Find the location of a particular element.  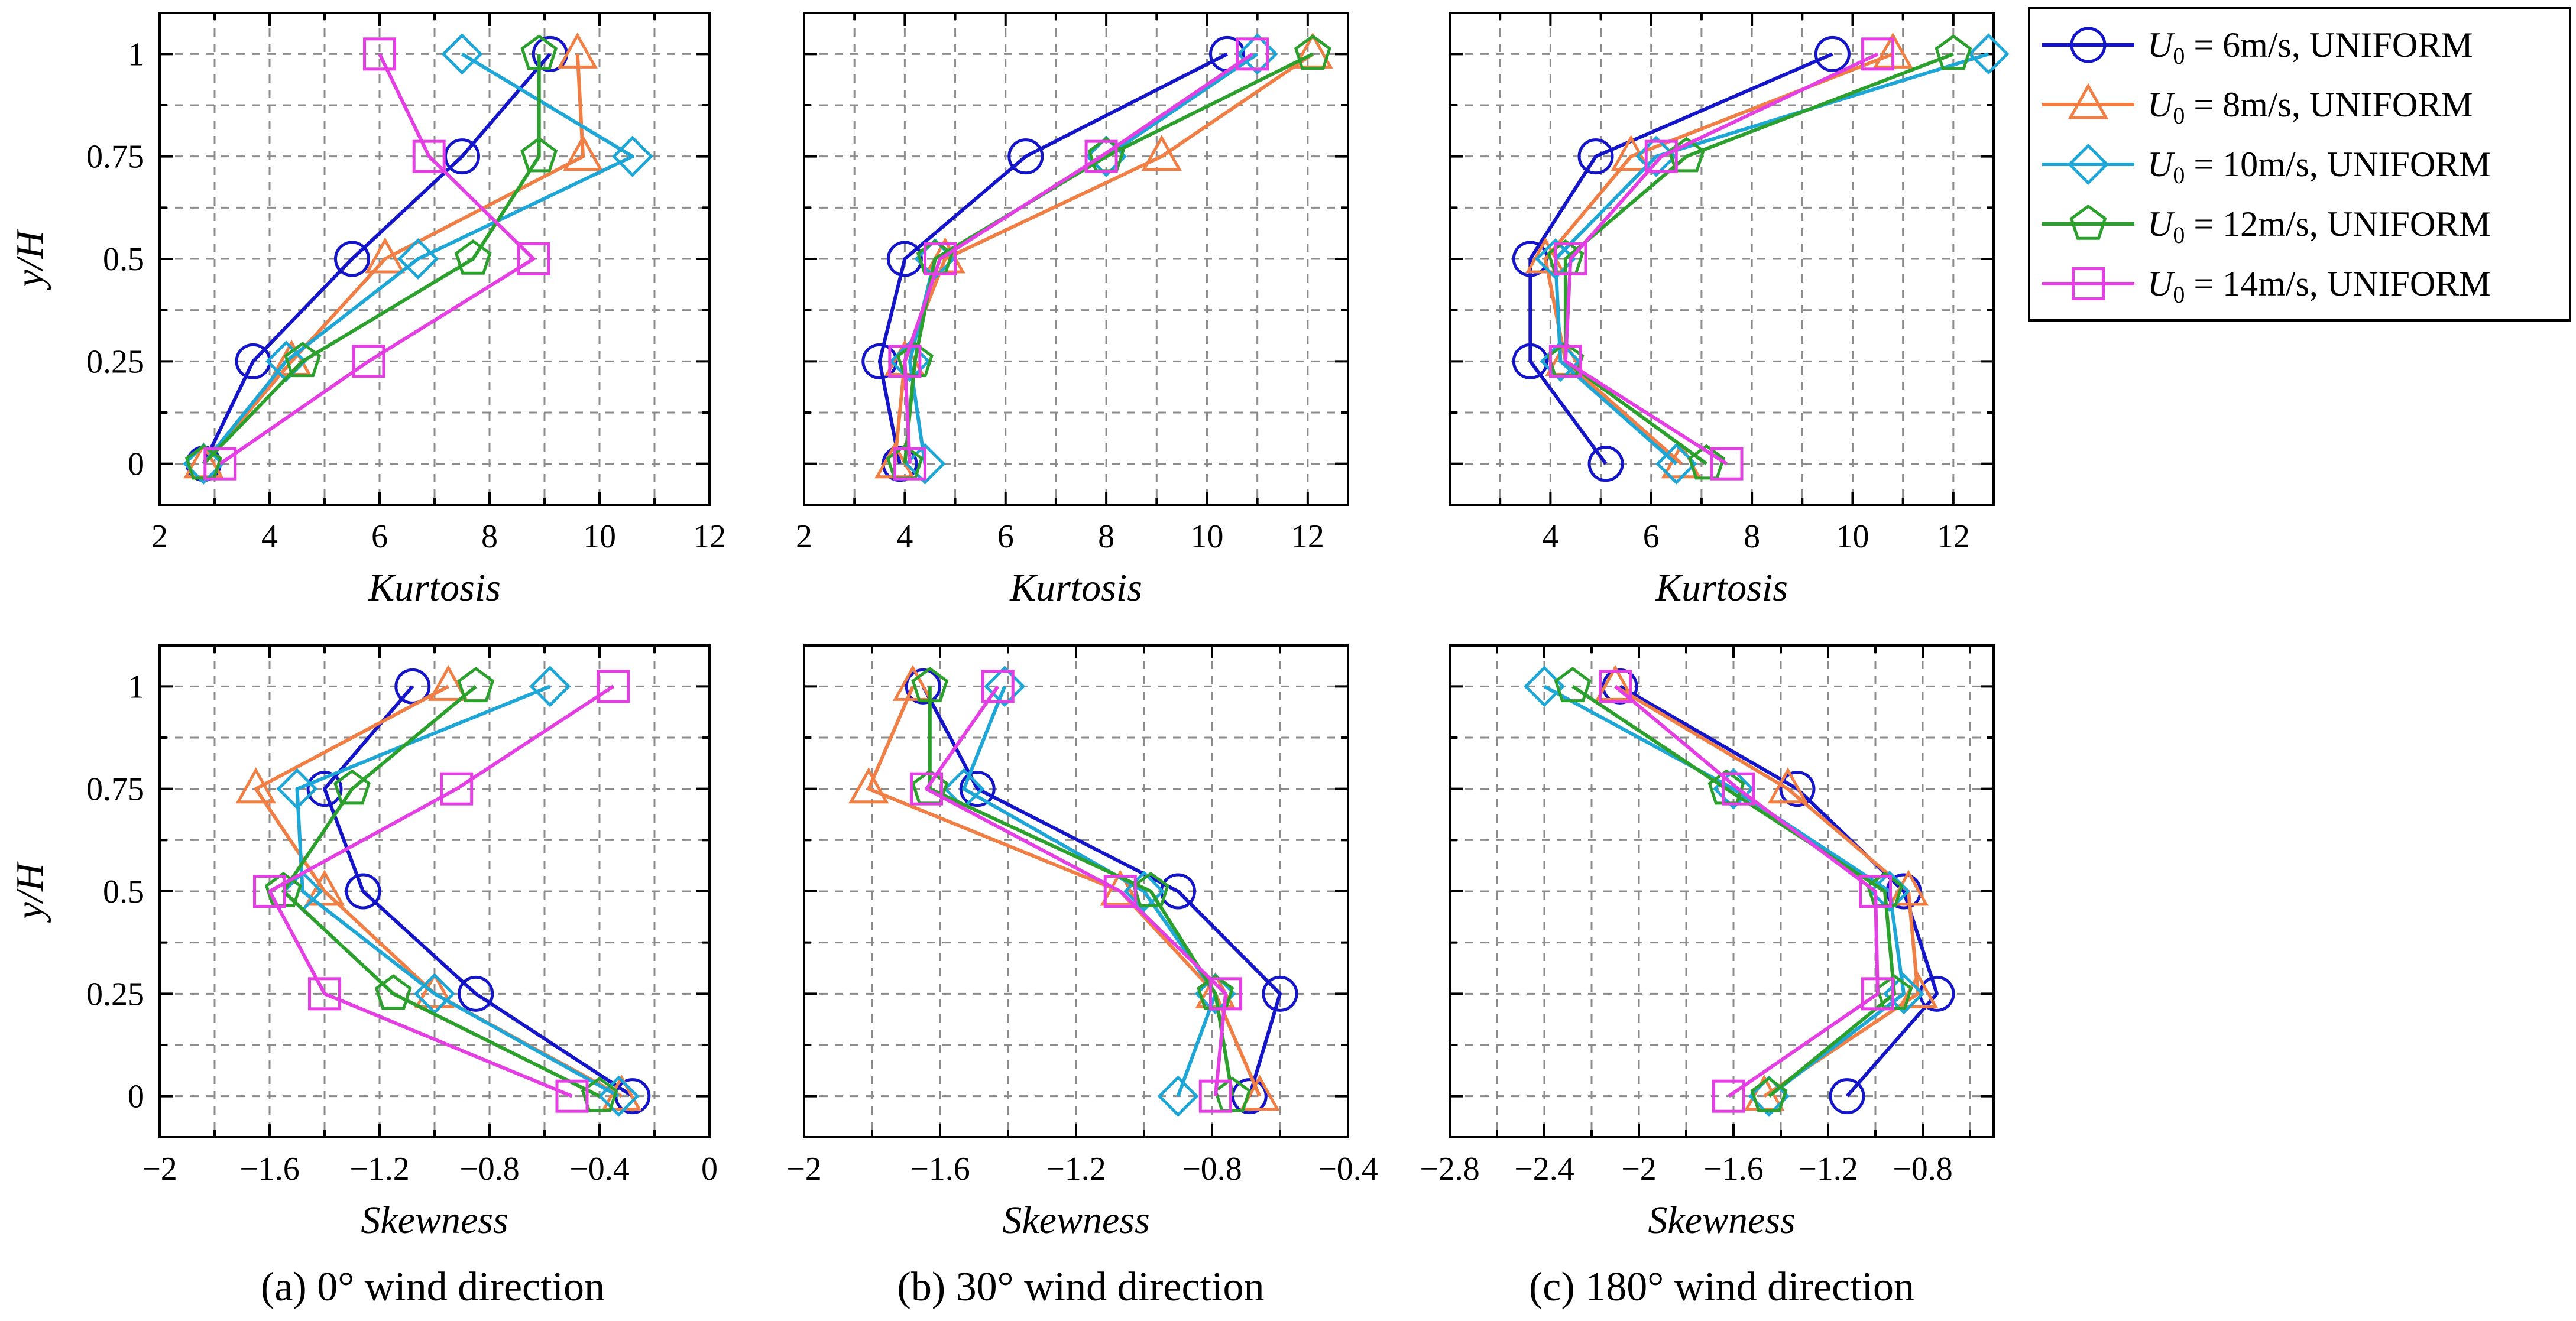

x-tick-label: −1.2 is located at coordinates (1828, 1169).